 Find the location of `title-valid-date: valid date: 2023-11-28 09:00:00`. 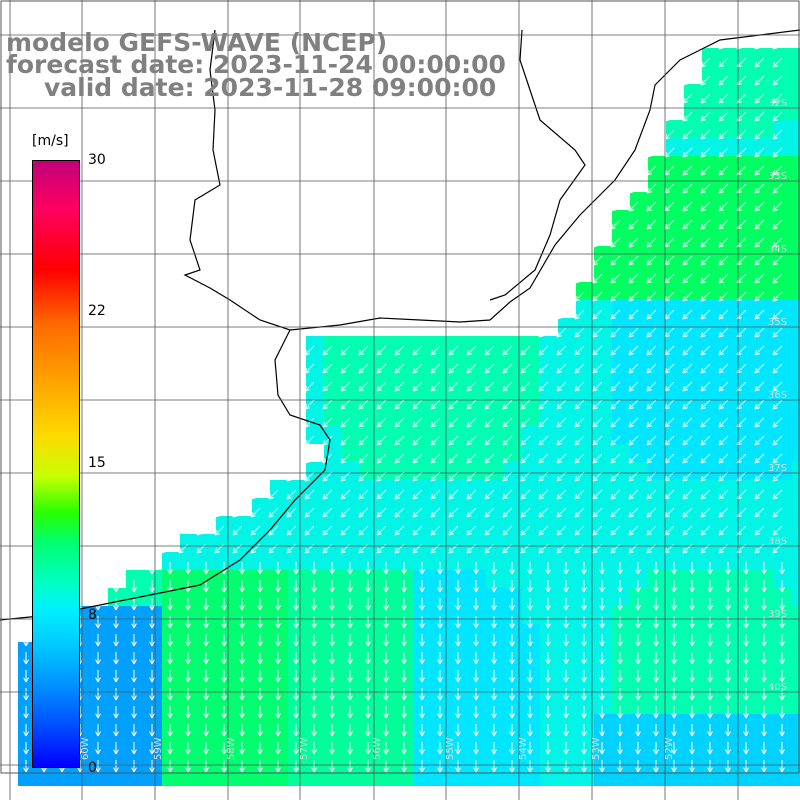

title-valid-date: valid date: 2023-11-28 09:00:00 is located at coordinates (270, 87).